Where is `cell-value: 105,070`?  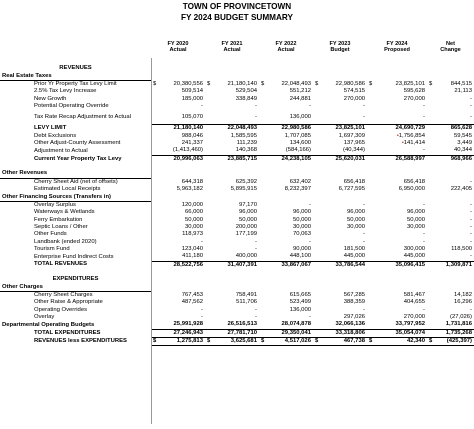 cell-value: 105,070 is located at coordinates (192, 116).